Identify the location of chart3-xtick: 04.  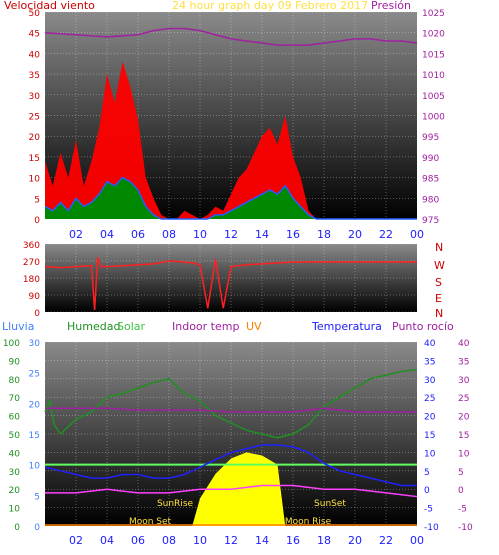
(107, 540).